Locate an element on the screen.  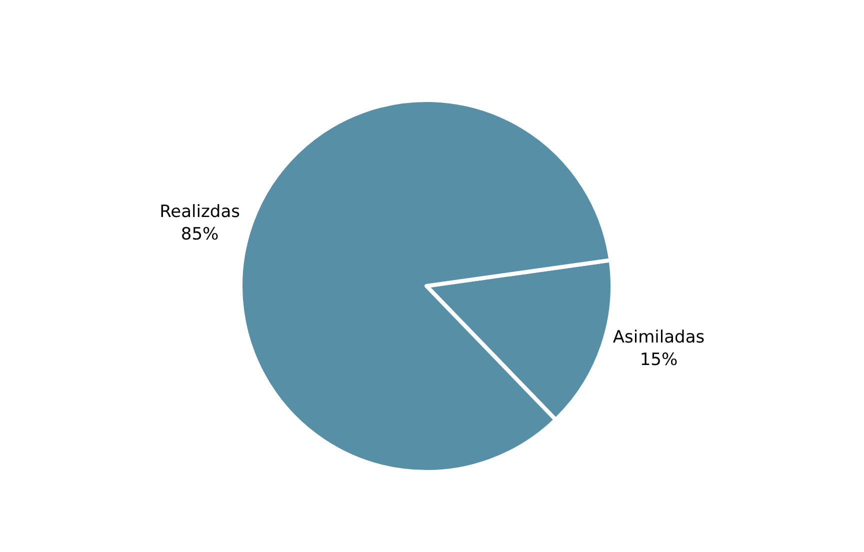
data-label: 85% is located at coordinates (199, 234).